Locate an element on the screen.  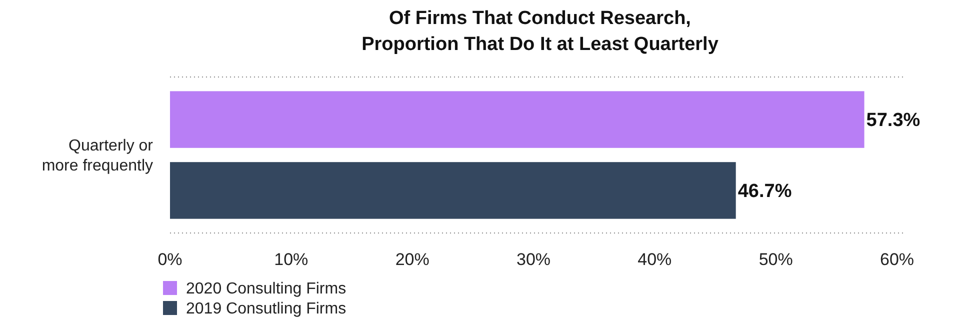
data-label: 46.7% is located at coordinates (765, 191).